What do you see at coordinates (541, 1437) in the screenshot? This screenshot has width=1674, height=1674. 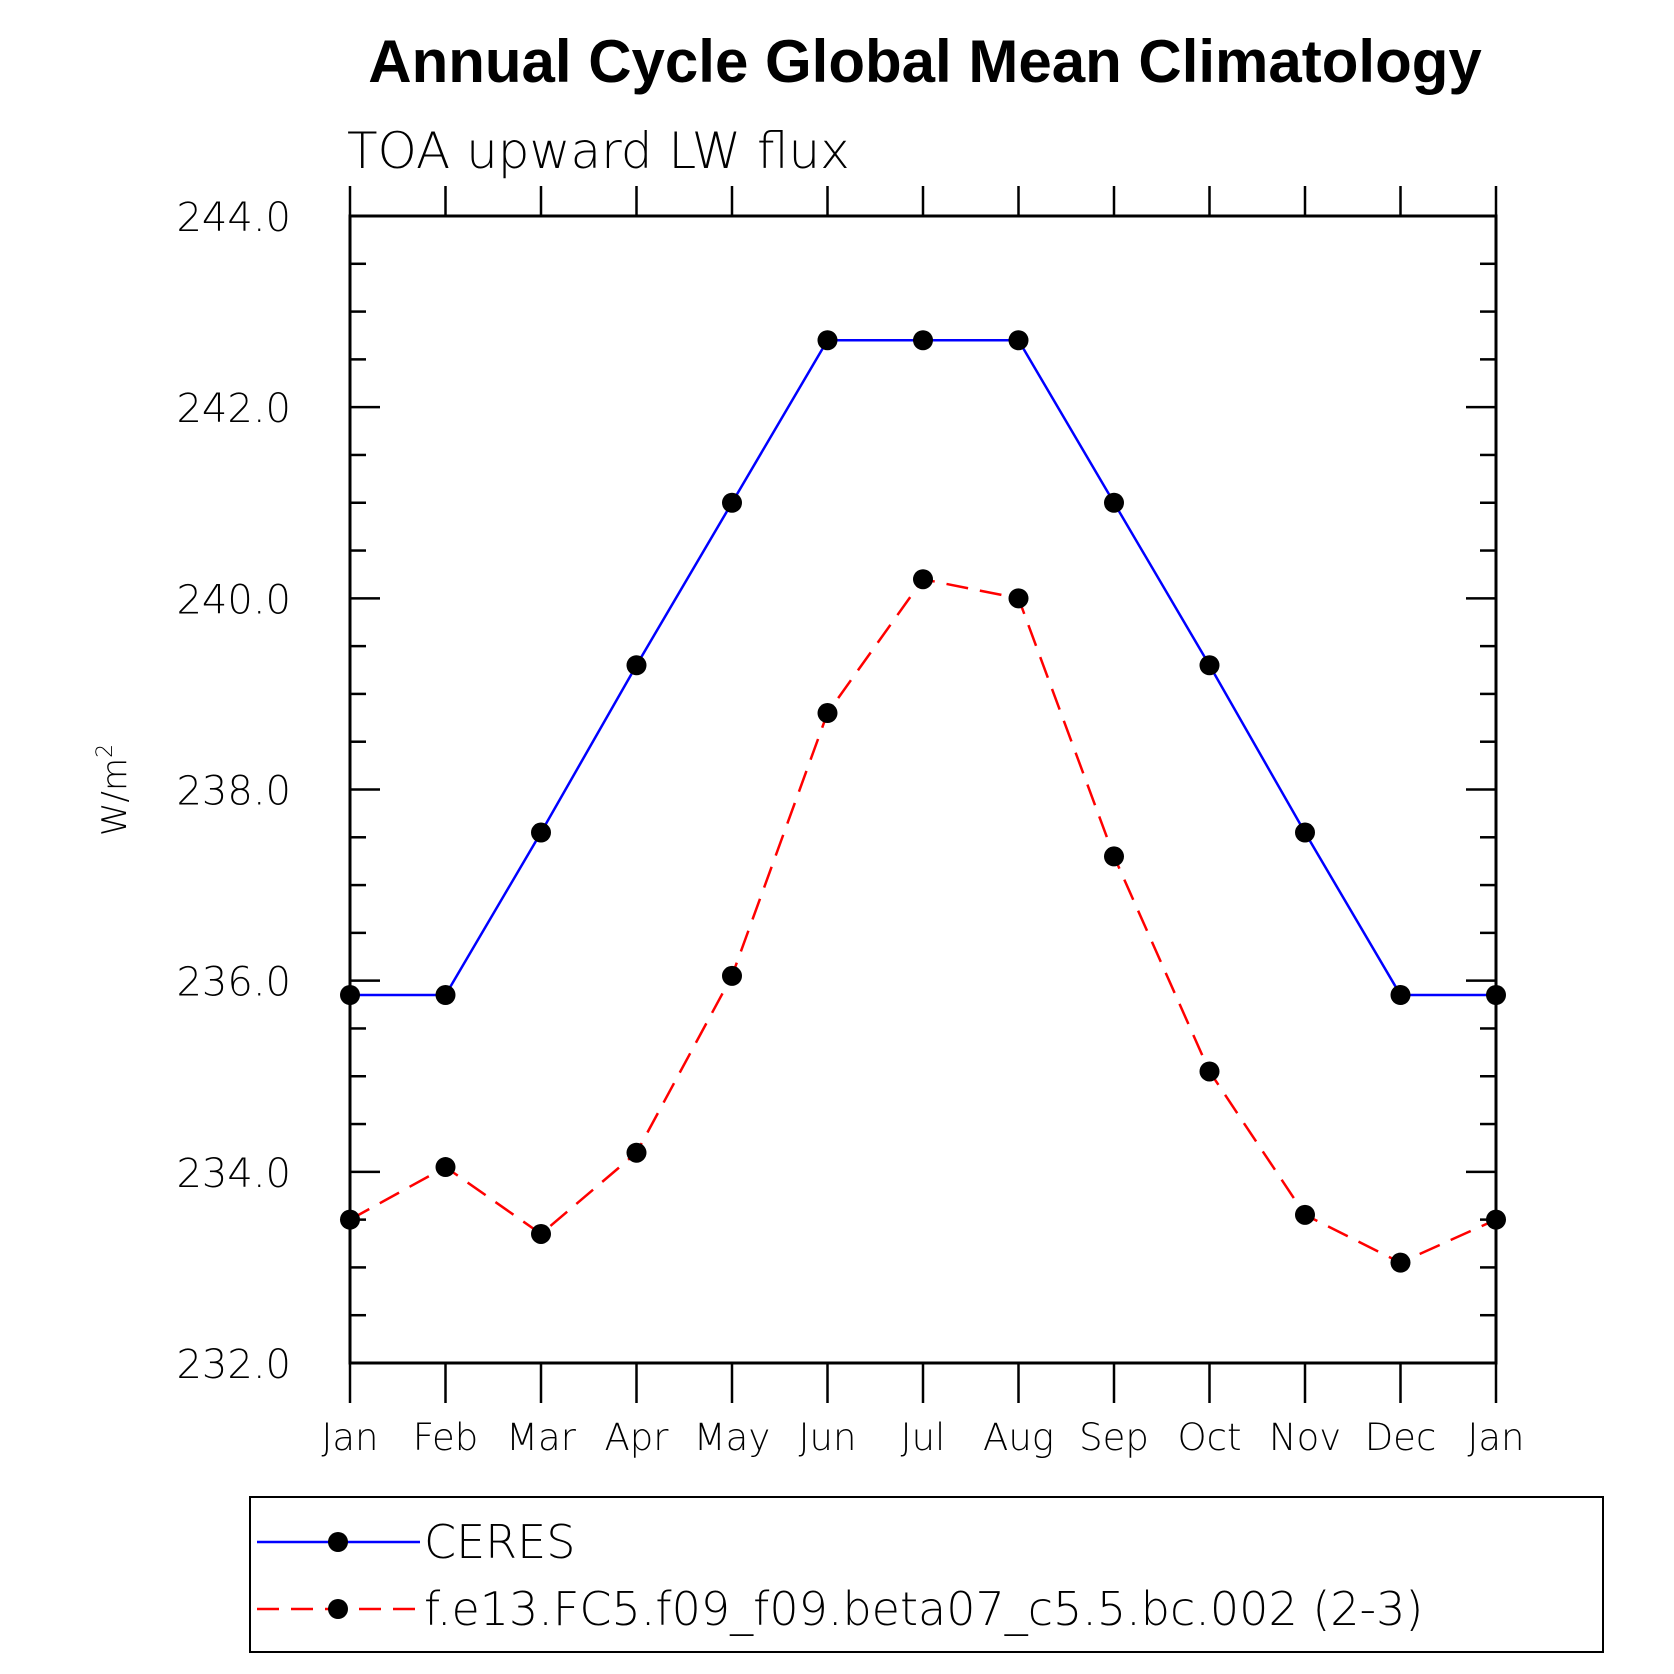 I see `x-tick-label: Mar` at bounding box center [541, 1437].